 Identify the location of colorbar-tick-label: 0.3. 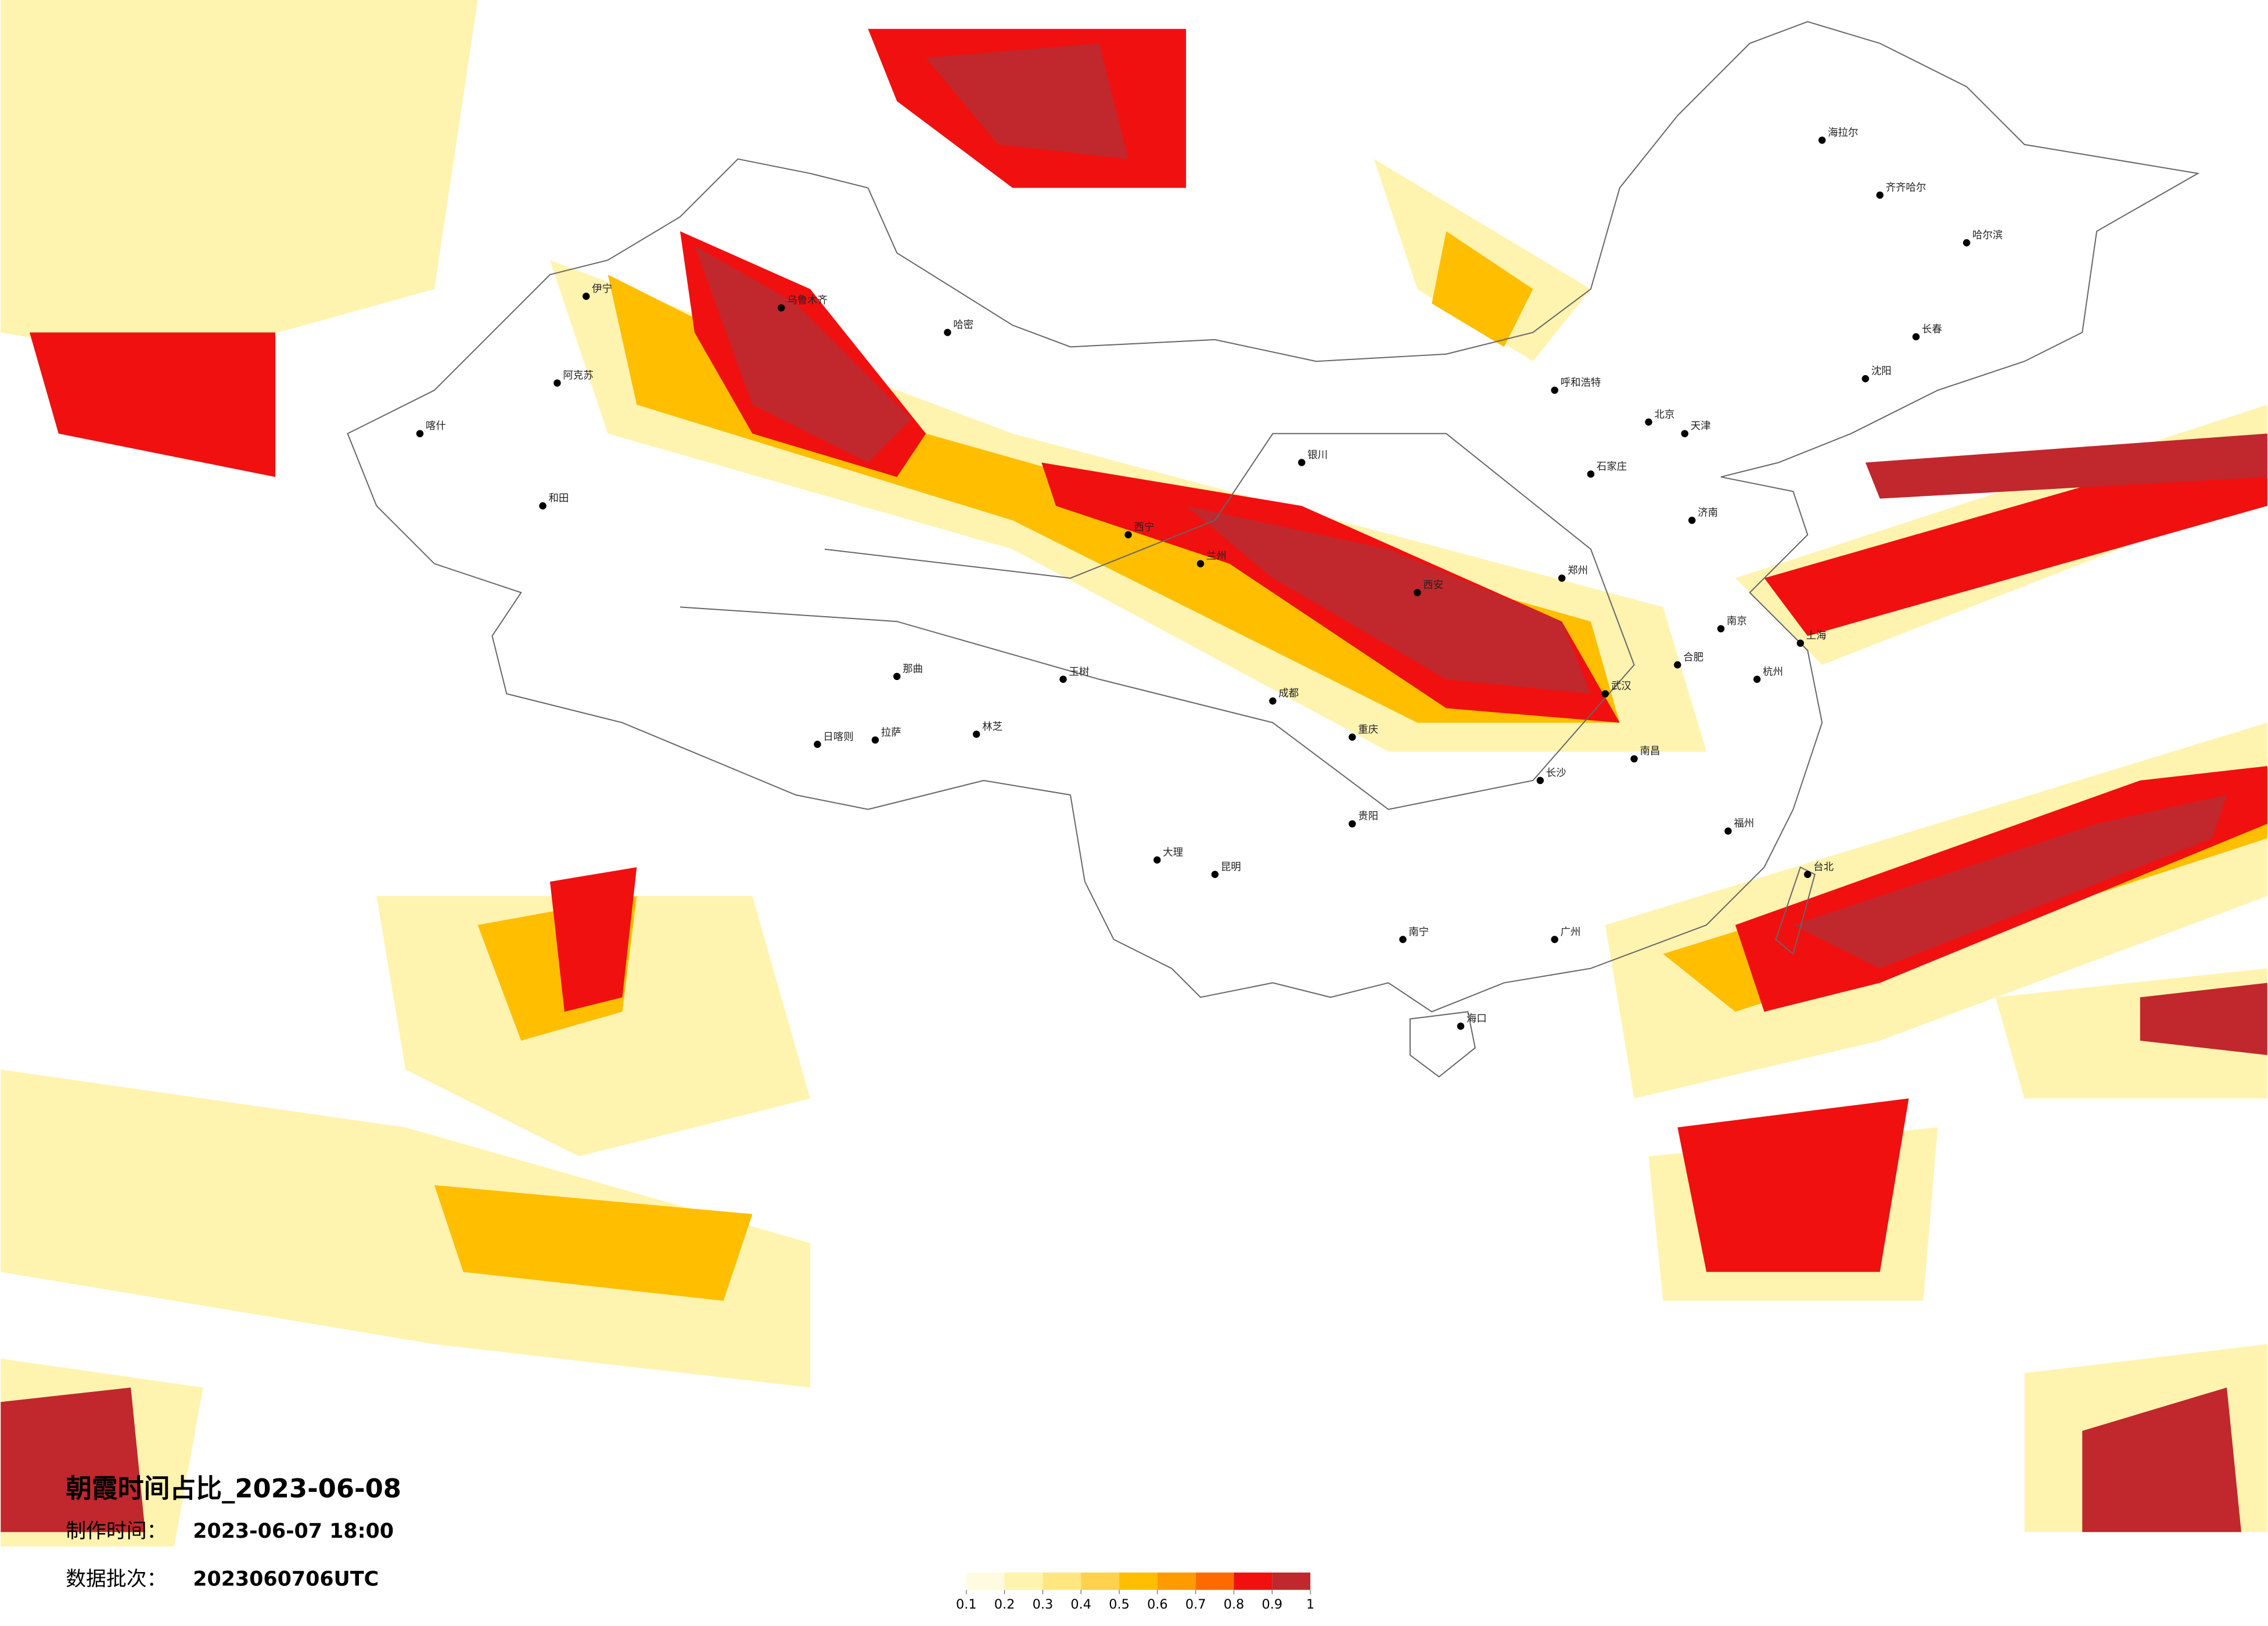
(1043, 1604).